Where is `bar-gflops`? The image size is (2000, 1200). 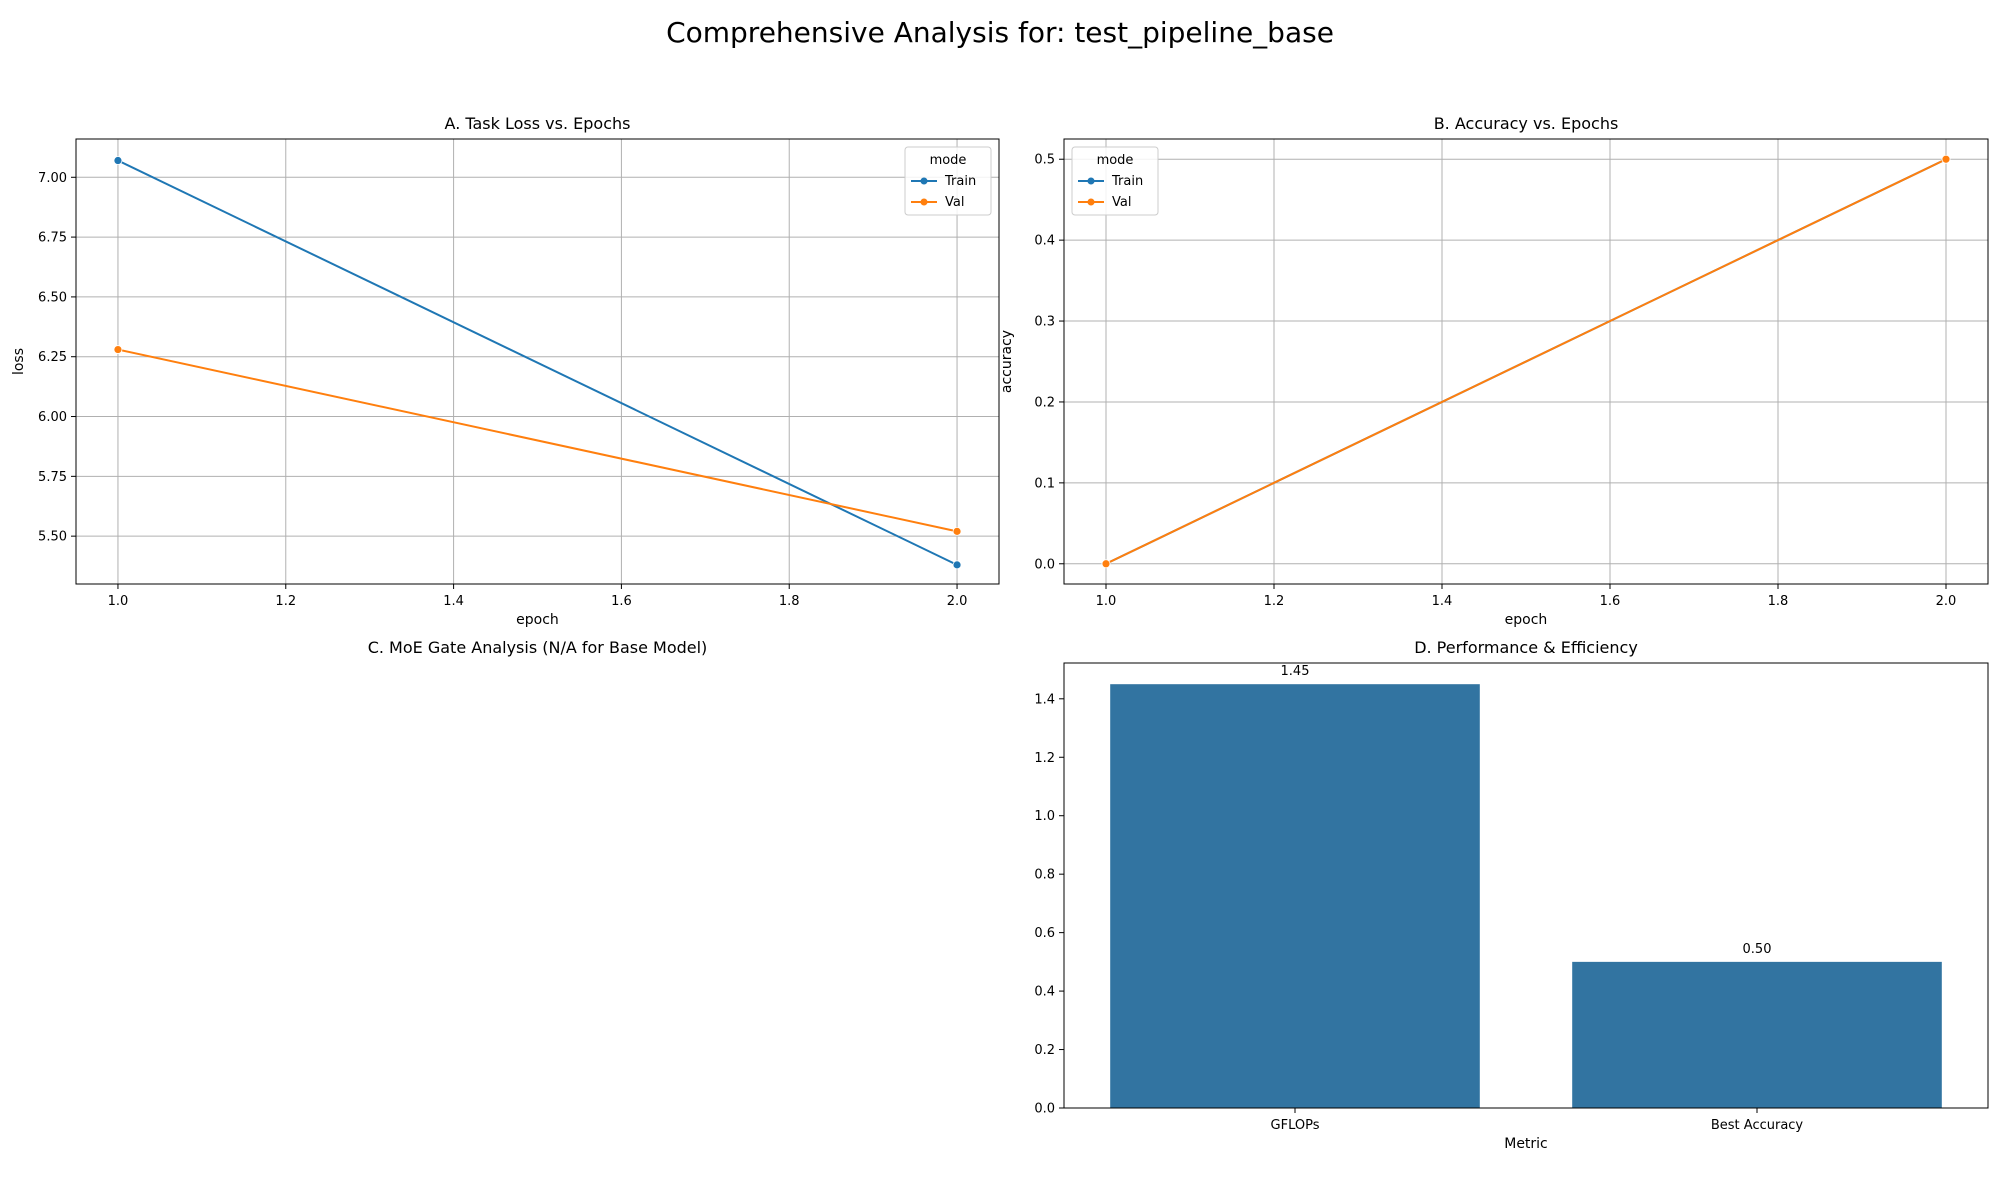 bar-gflops is located at coordinates (1295, 896).